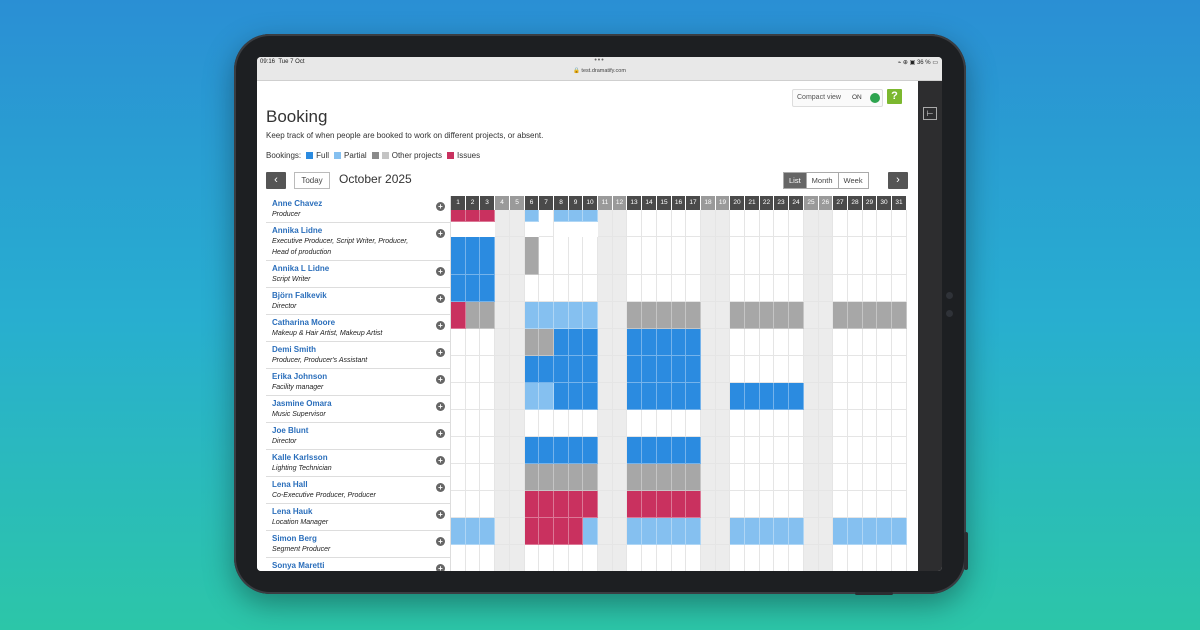  Describe the element at coordinates (297, 203) in the screenshot. I see `person-name-link: Anne Chavez` at that location.